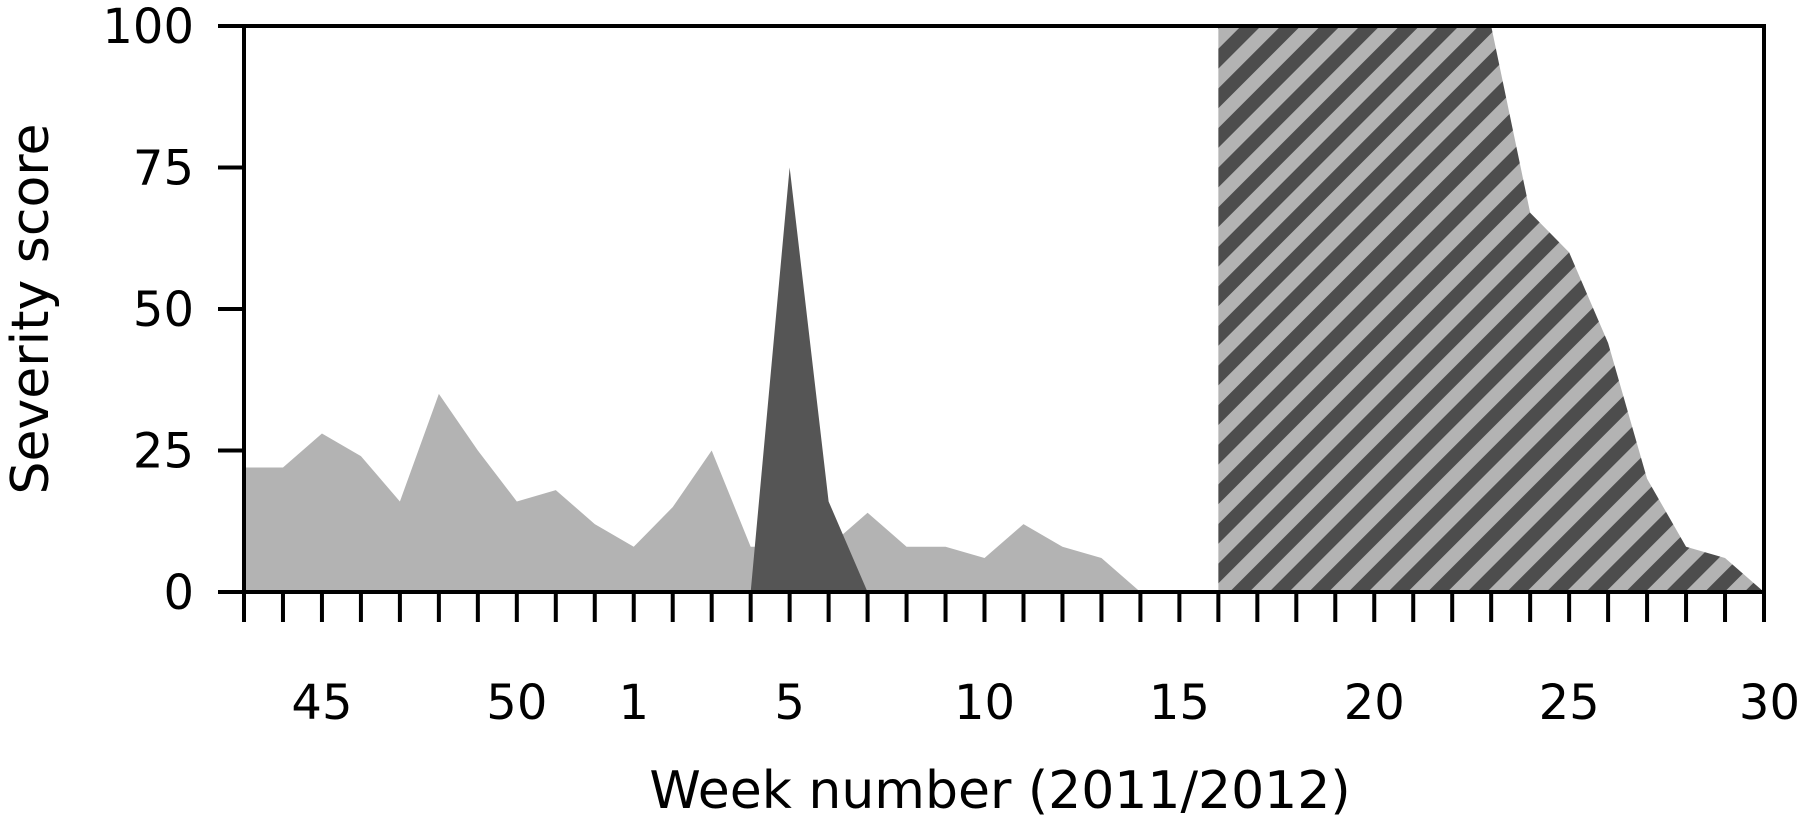  I want to click on x-tick-label: 20, so click(1374, 703).